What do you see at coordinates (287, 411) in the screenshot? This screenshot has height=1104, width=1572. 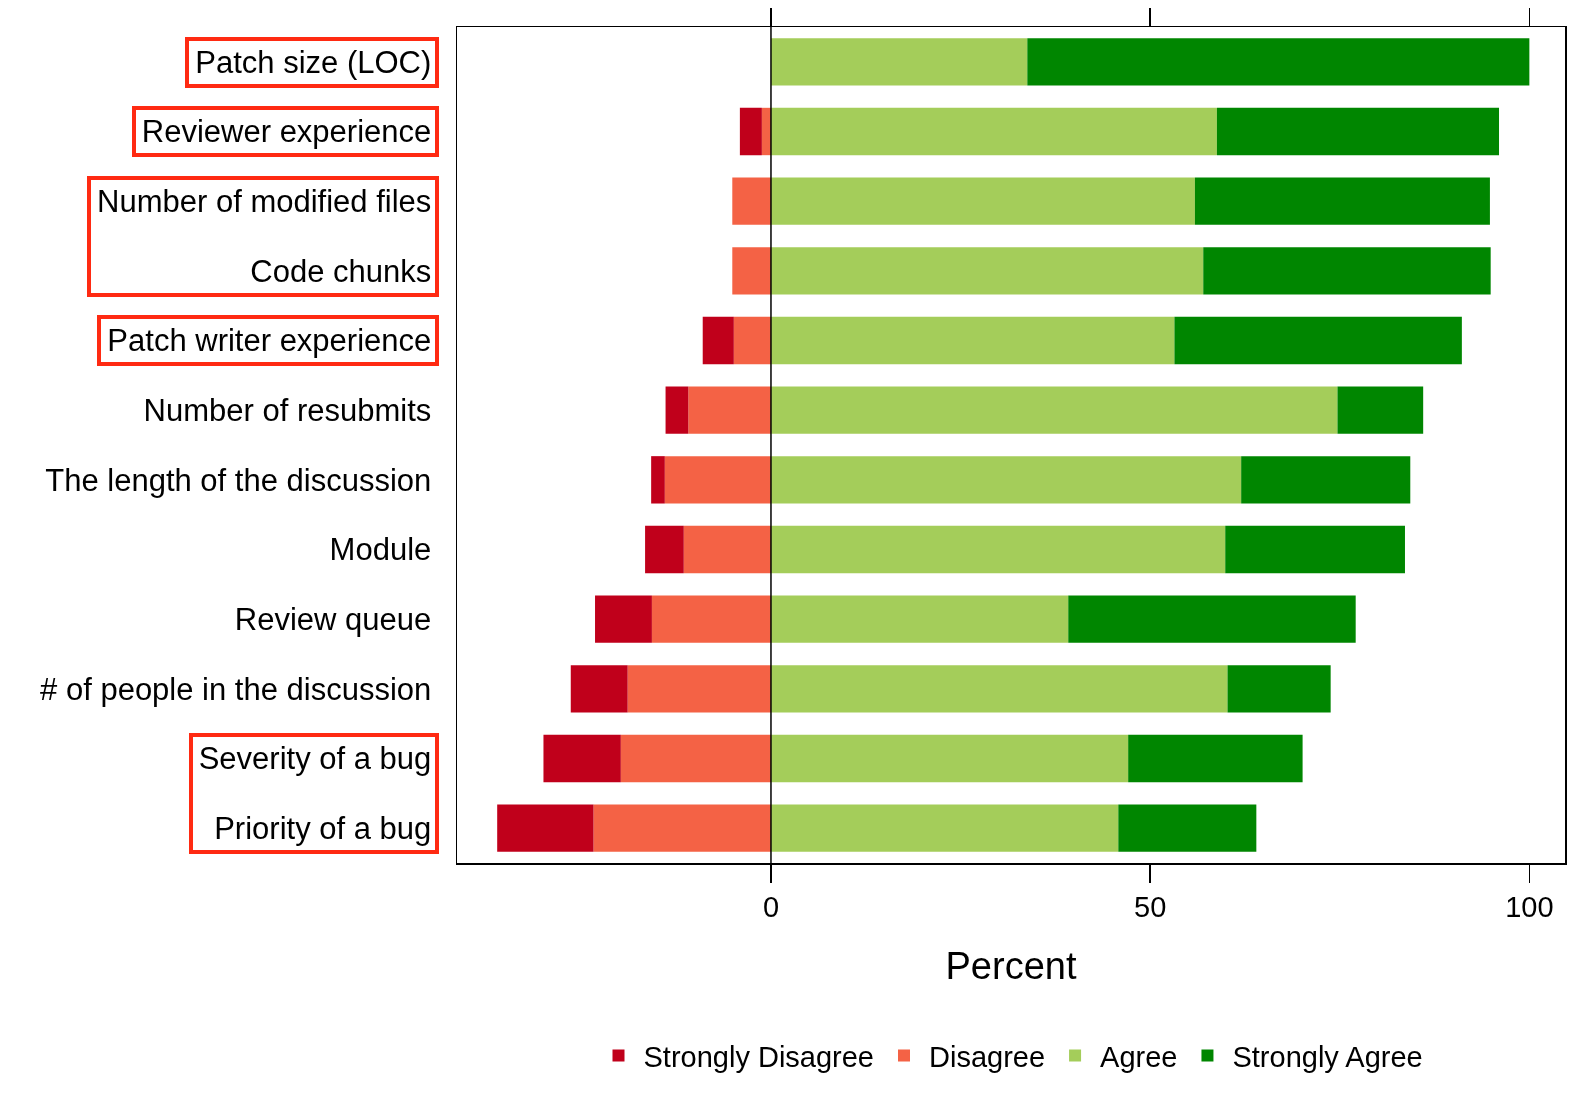 I see `y-tick-label: Number of resubmits` at bounding box center [287, 411].